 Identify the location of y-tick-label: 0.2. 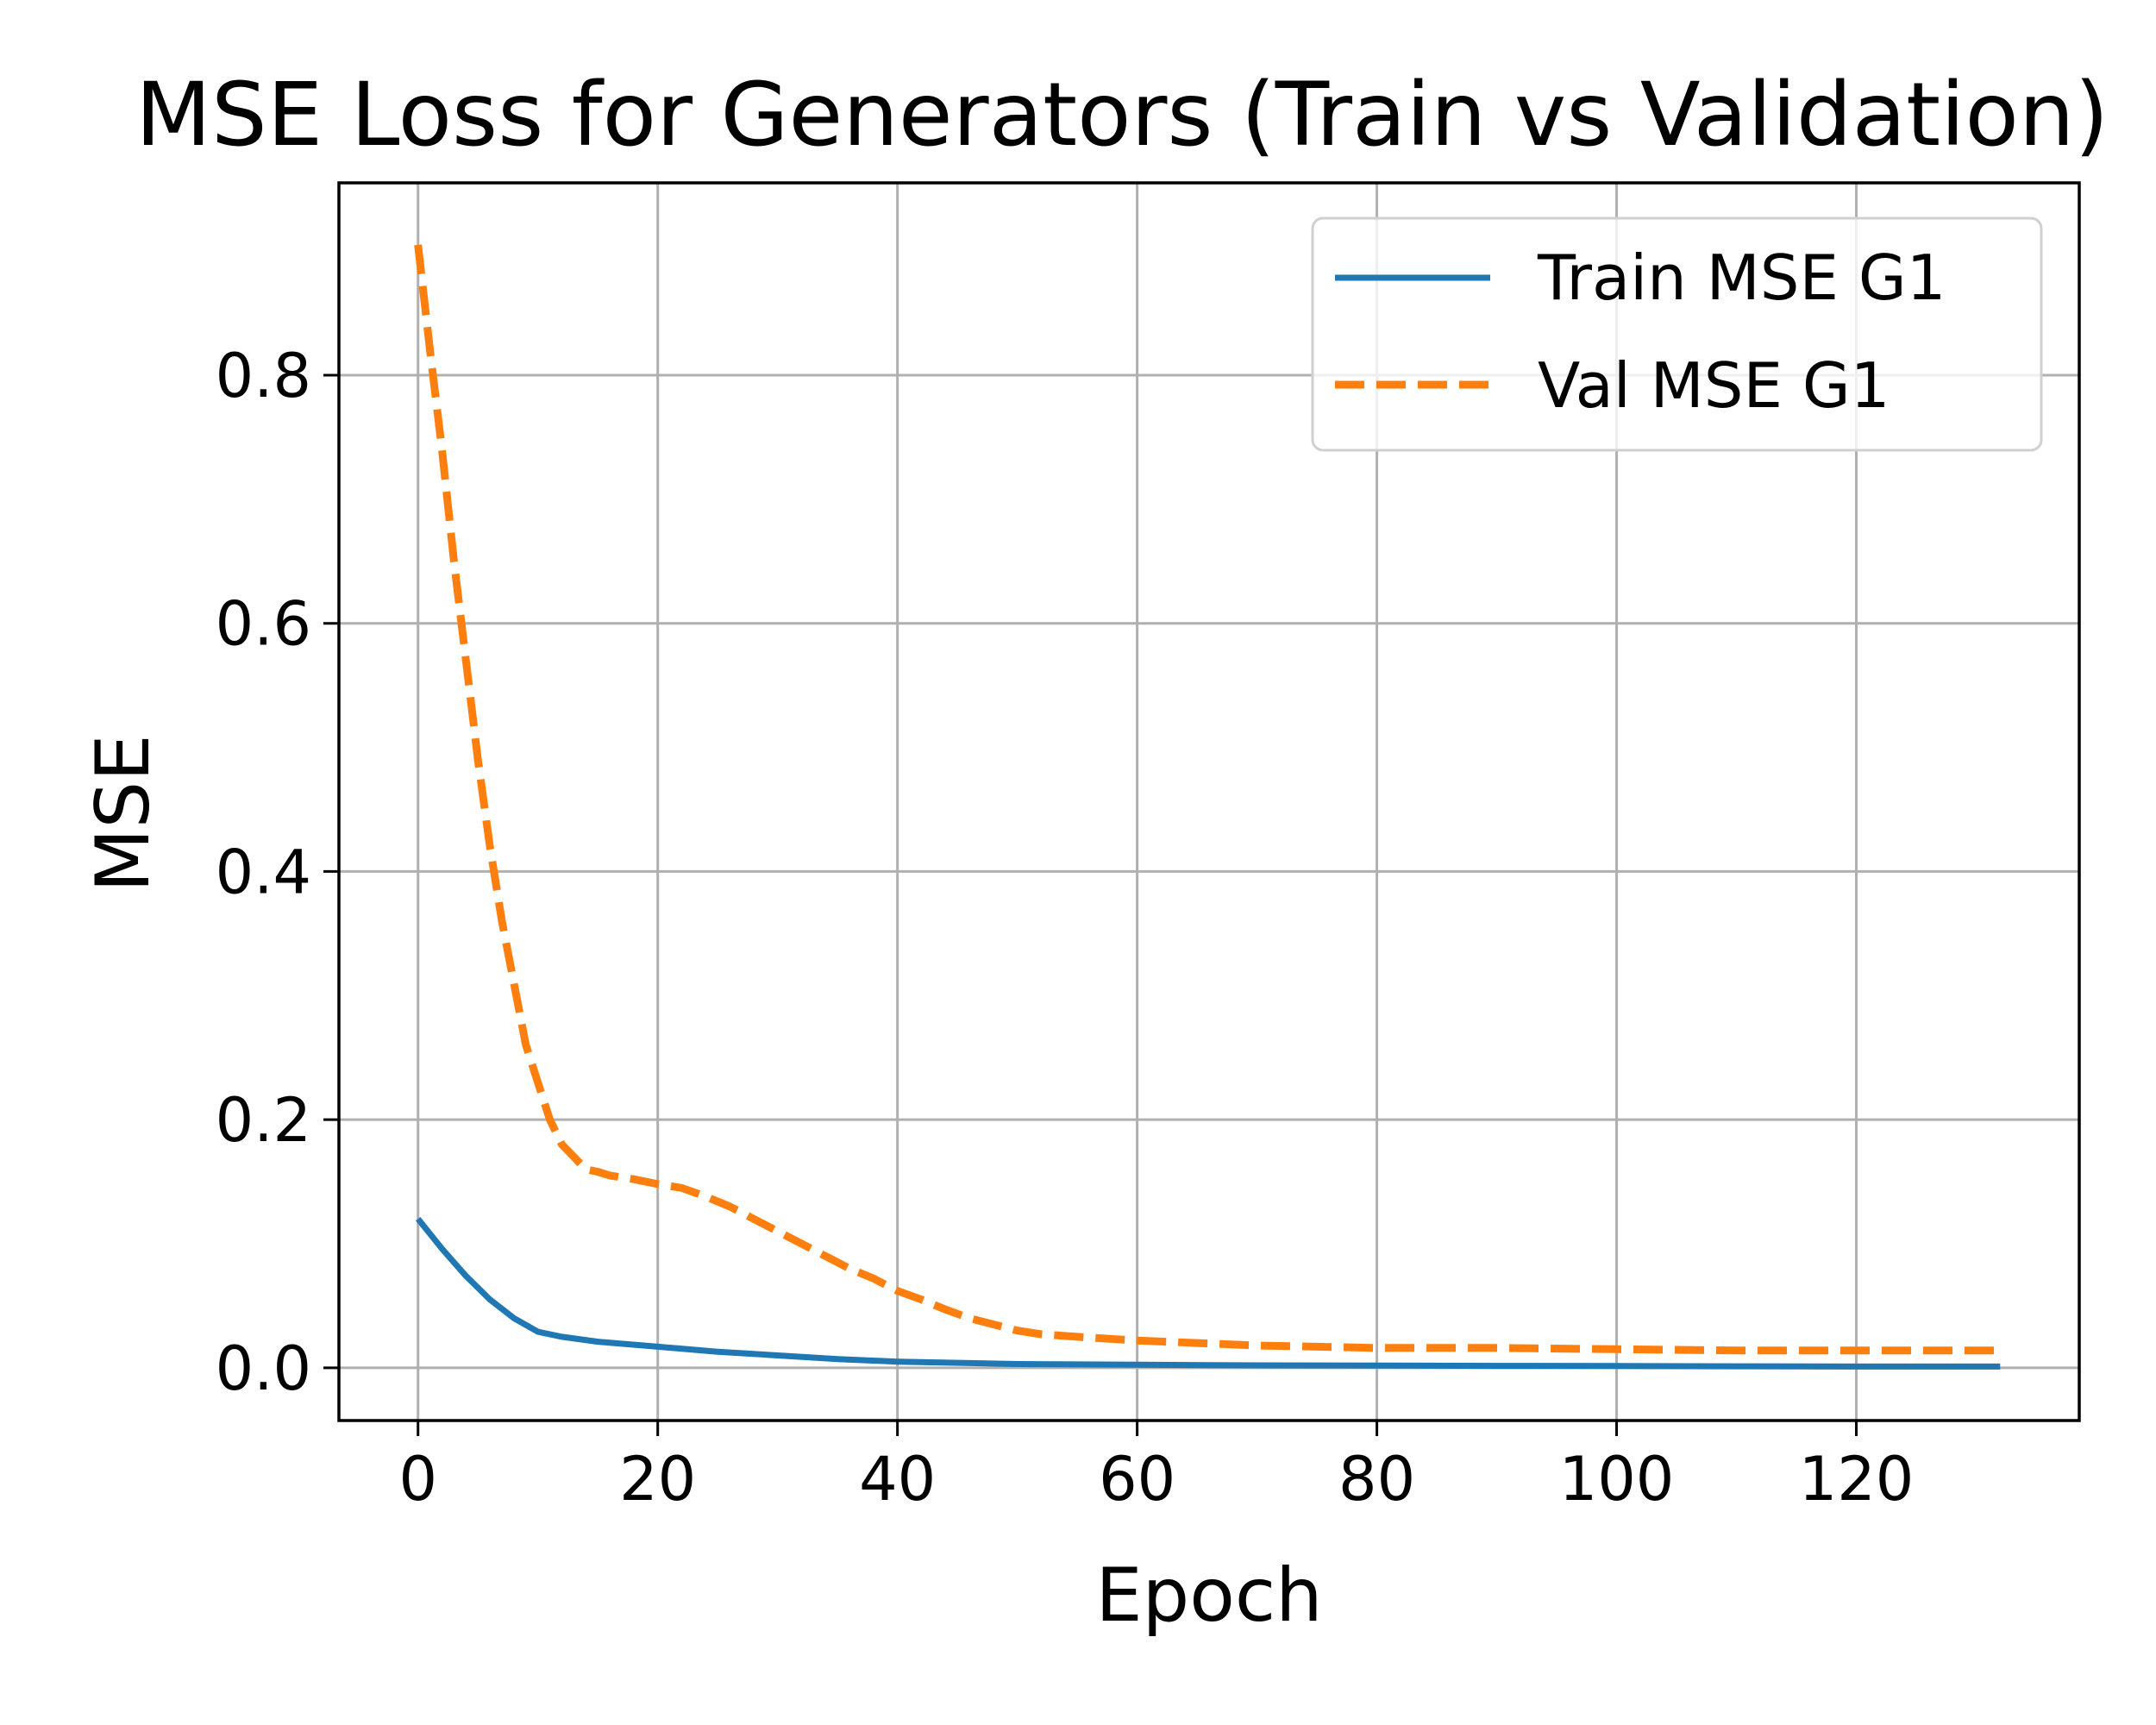
(263, 1120).